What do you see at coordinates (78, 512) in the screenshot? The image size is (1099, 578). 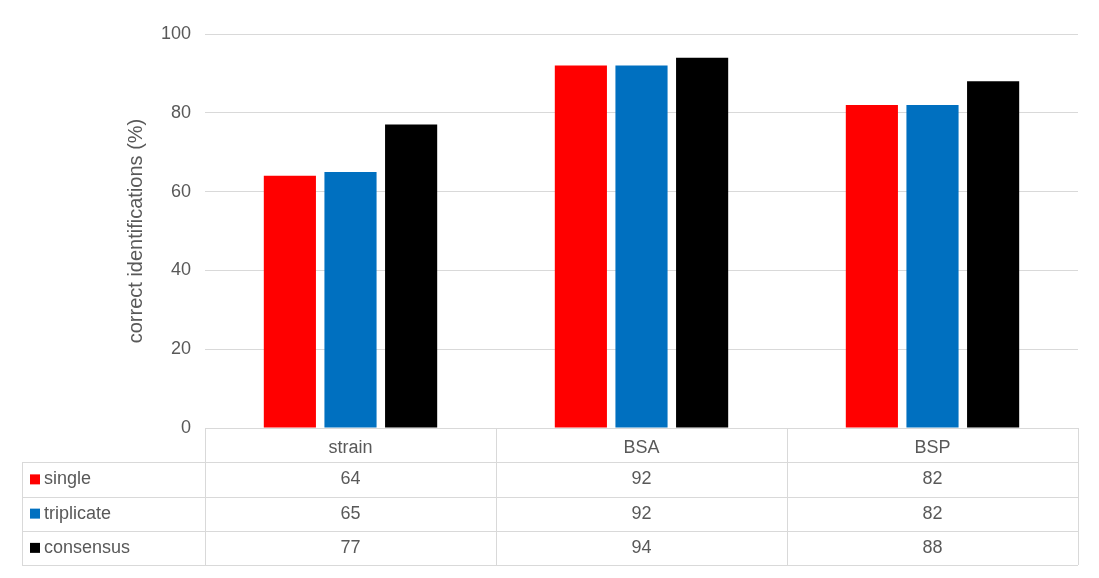 I see `legend-label: triplicate` at bounding box center [78, 512].